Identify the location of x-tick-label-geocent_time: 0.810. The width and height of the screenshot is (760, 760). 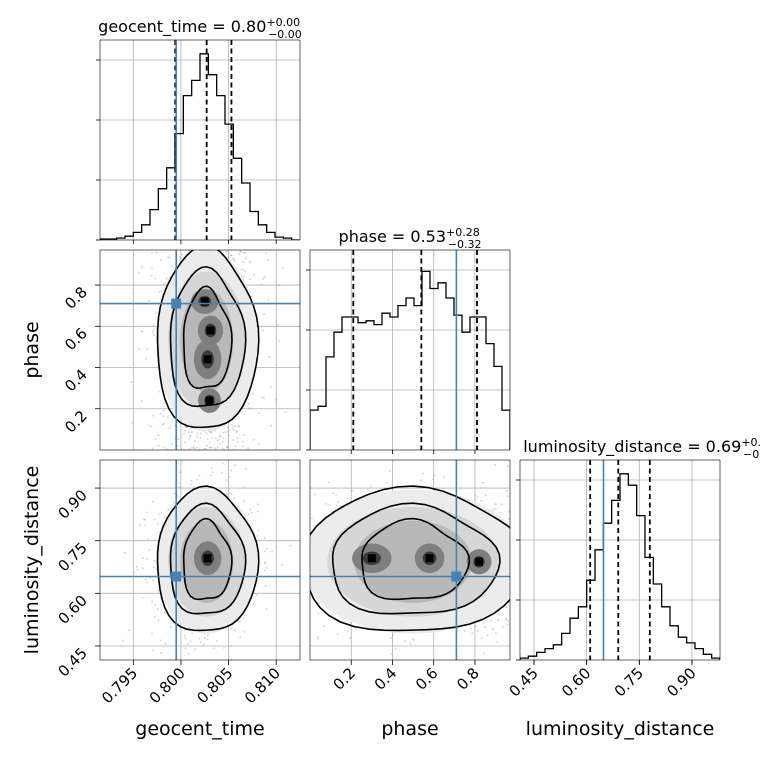
(262, 685).